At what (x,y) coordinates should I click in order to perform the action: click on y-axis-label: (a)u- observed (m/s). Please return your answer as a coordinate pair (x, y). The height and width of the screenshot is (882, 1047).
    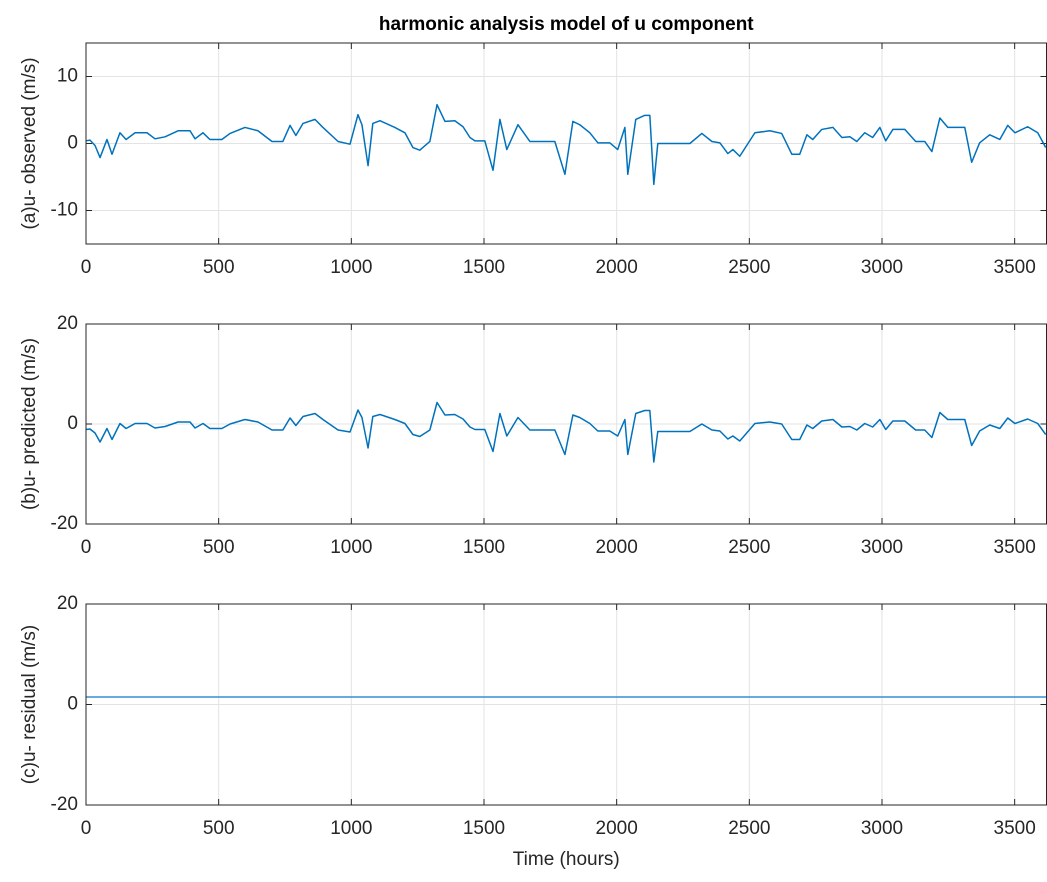
    Looking at the image, I should click on (29, 143).